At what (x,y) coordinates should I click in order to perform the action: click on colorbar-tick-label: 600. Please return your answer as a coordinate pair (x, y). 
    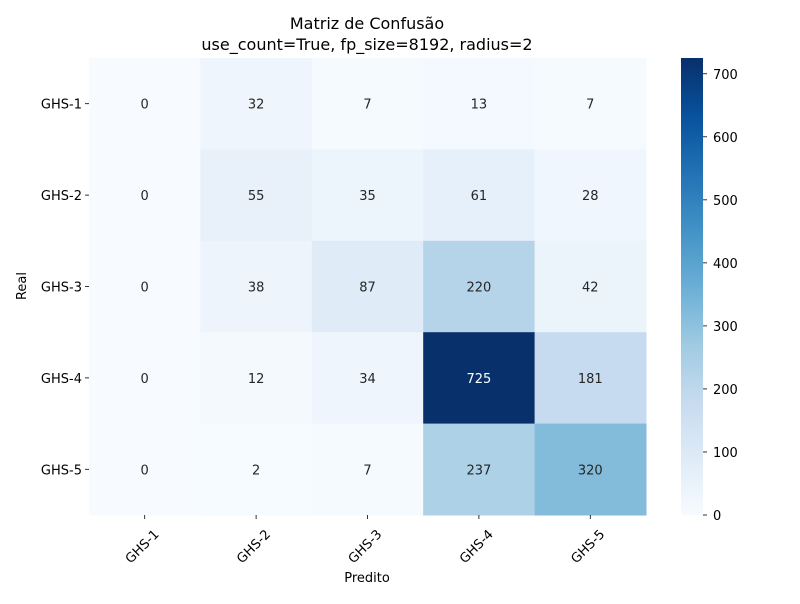
    Looking at the image, I should click on (725, 138).